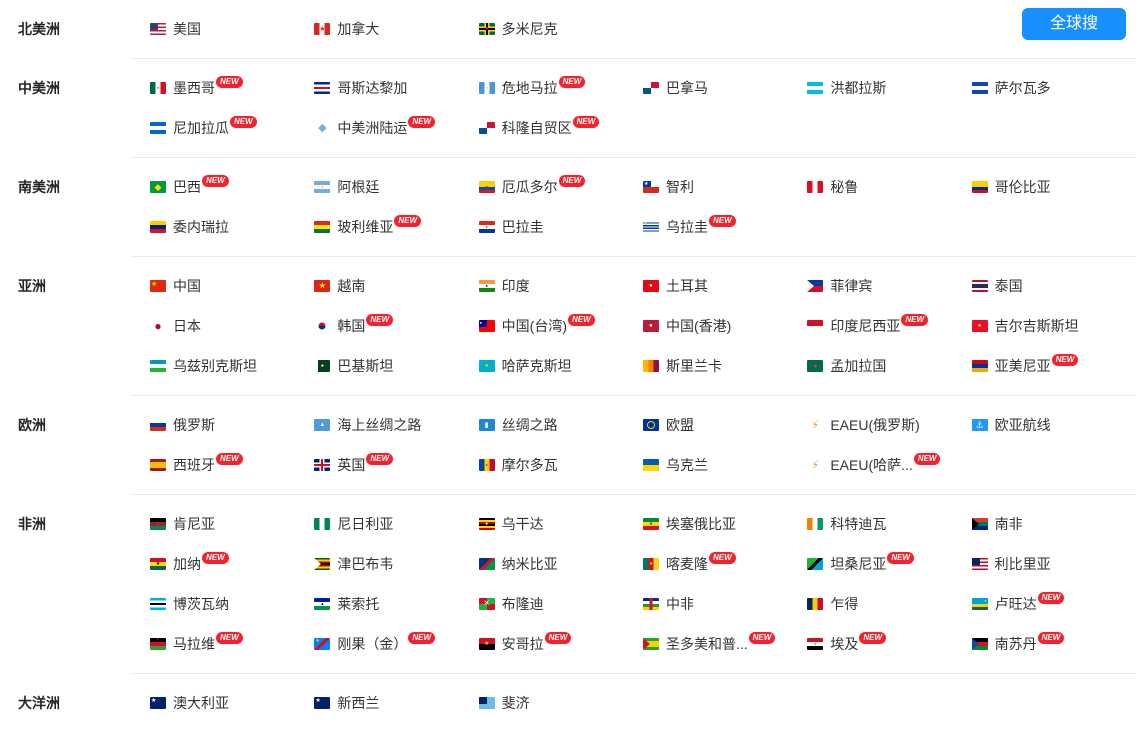  Describe the element at coordinates (187, 564) in the screenshot. I see `country-label: 加纳` at that location.